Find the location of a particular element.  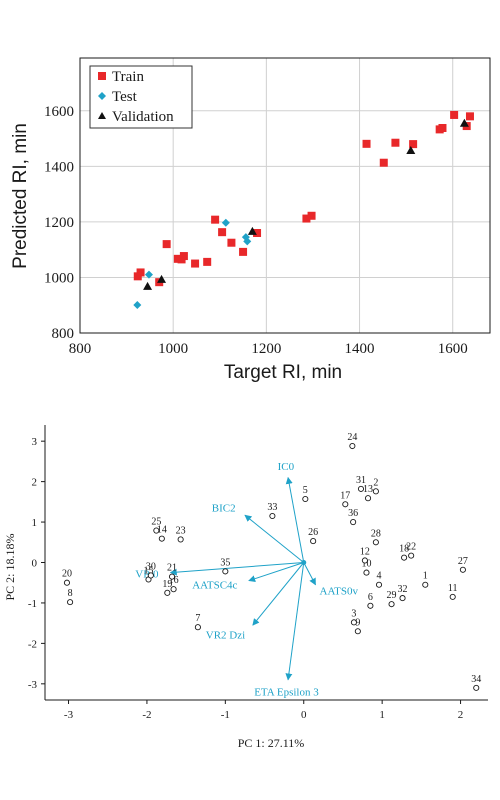

y-tick-label: 800 is located at coordinates (63, 334).